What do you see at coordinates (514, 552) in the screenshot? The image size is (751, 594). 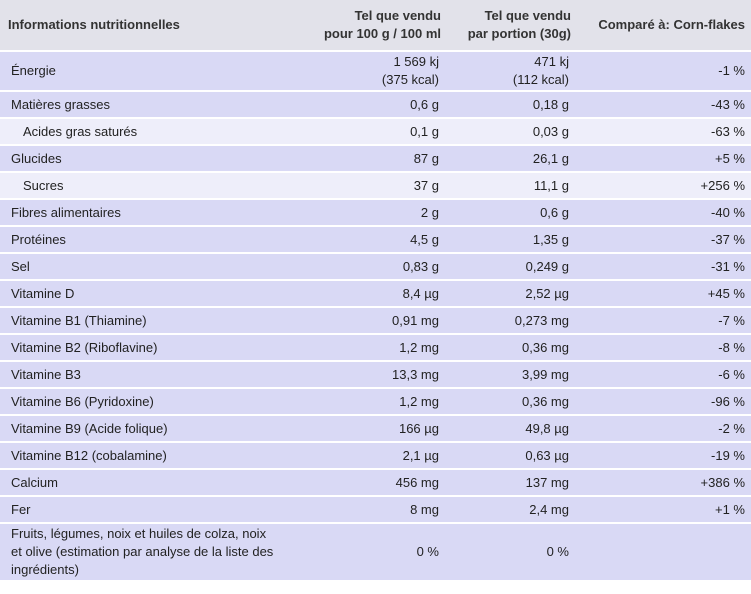 I see `fruits-portion: 0 %` at bounding box center [514, 552].